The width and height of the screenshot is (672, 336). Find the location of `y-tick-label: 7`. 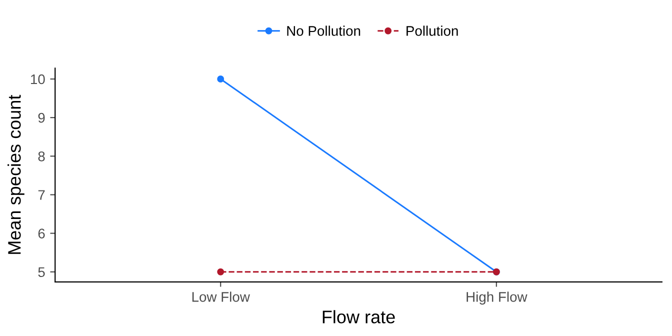

y-tick-label: 7 is located at coordinates (41, 195).